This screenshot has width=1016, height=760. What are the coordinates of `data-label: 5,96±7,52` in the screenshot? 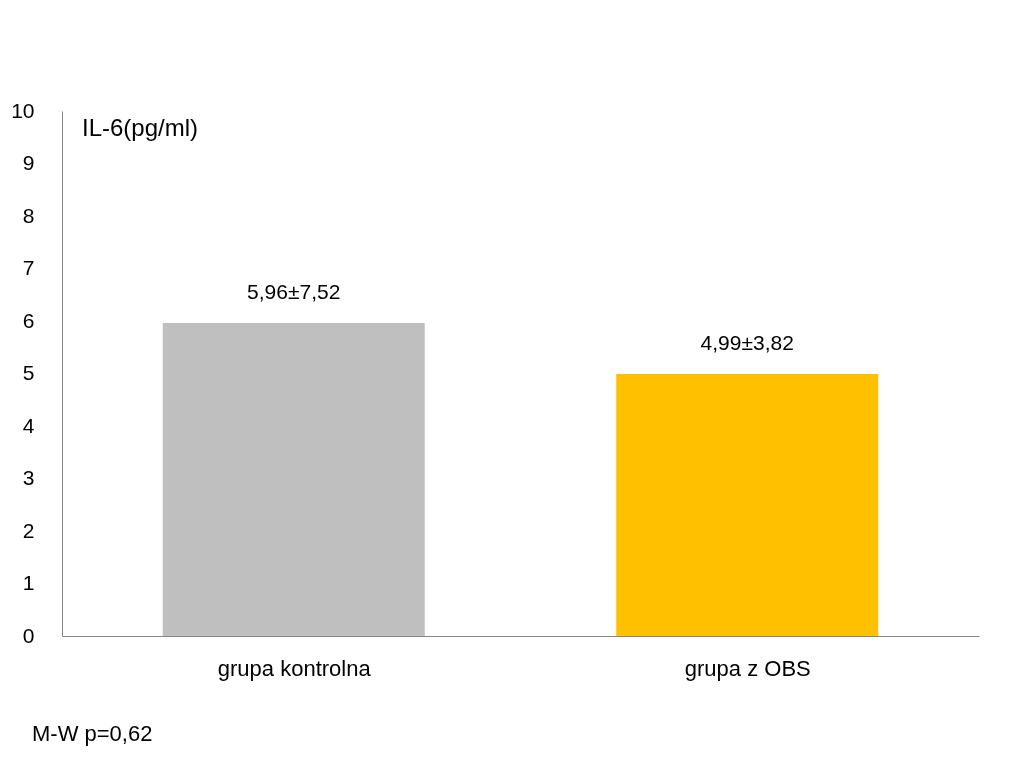 It's located at (294, 292).